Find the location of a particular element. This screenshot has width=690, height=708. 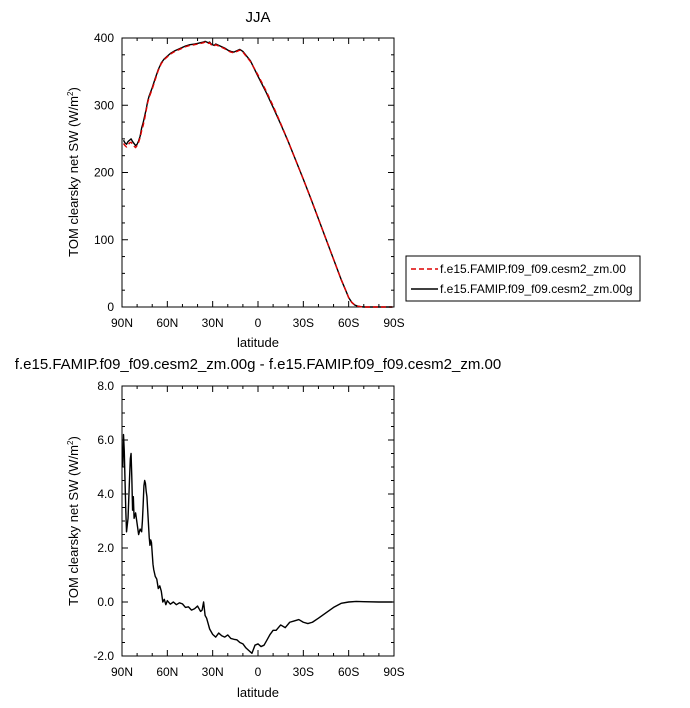

bottom-y-tick-label: 8.0 is located at coordinates (105, 386).